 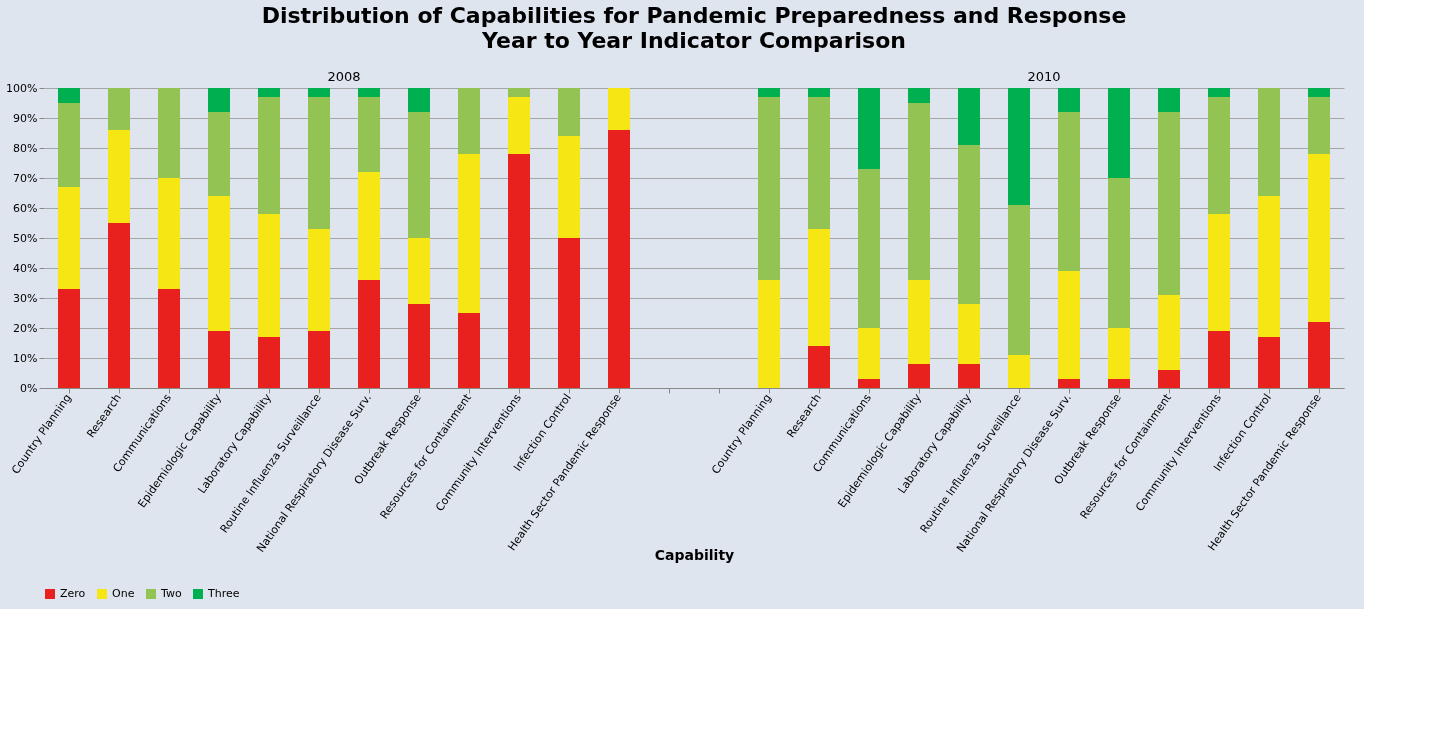 I want to click on y-tick-label: 30%, so click(x=25, y=298).